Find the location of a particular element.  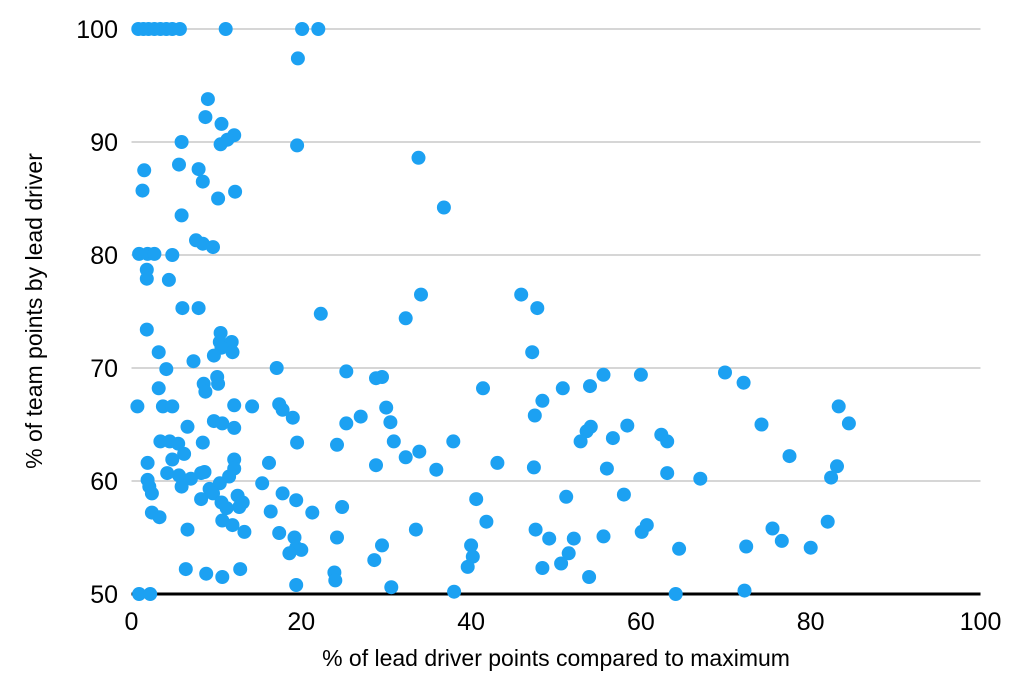

y-axis-title: % of team points by lead driver is located at coordinates (34, 311).